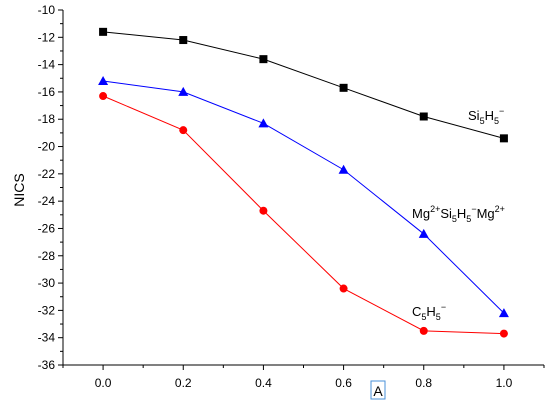 This screenshot has width=550, height=408. What do you see at coordinates (47, 37) in the screenshot?
I see `y-tick-label: -12` at bounding box center [47, 37].